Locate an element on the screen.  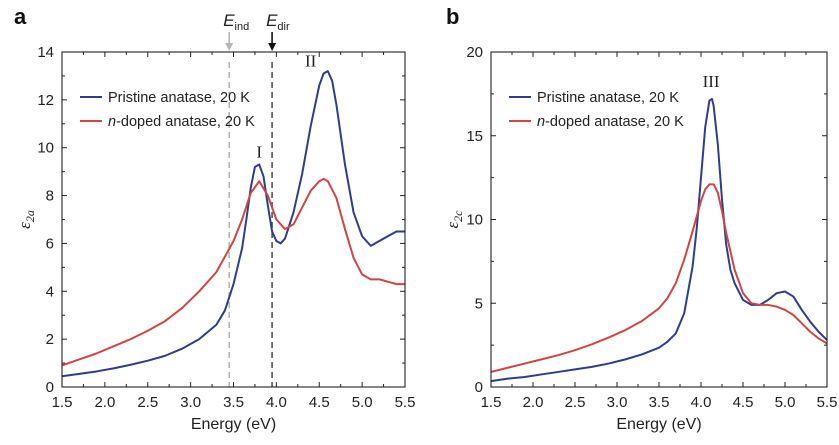
panel-b-xtick-label: 5.5 is located at coordinates (827, 402).